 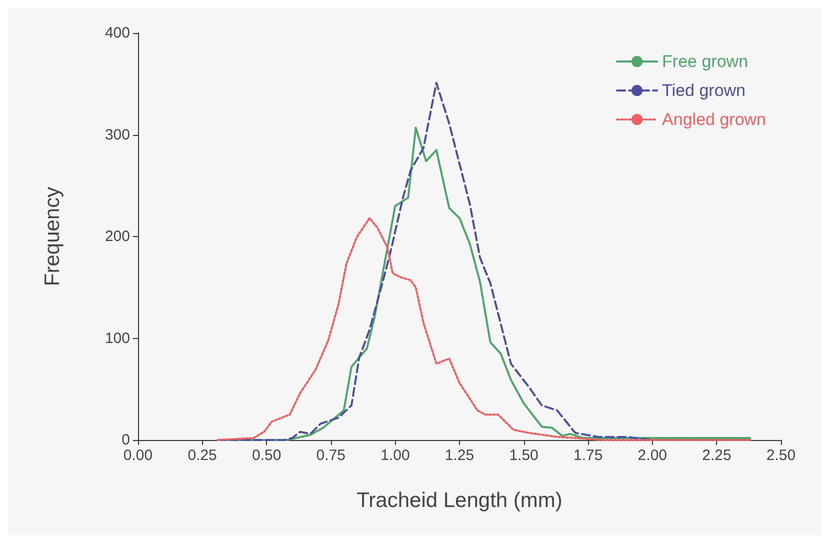 I want to click on legend-label: Angled grown, so click(x=714, y=119).